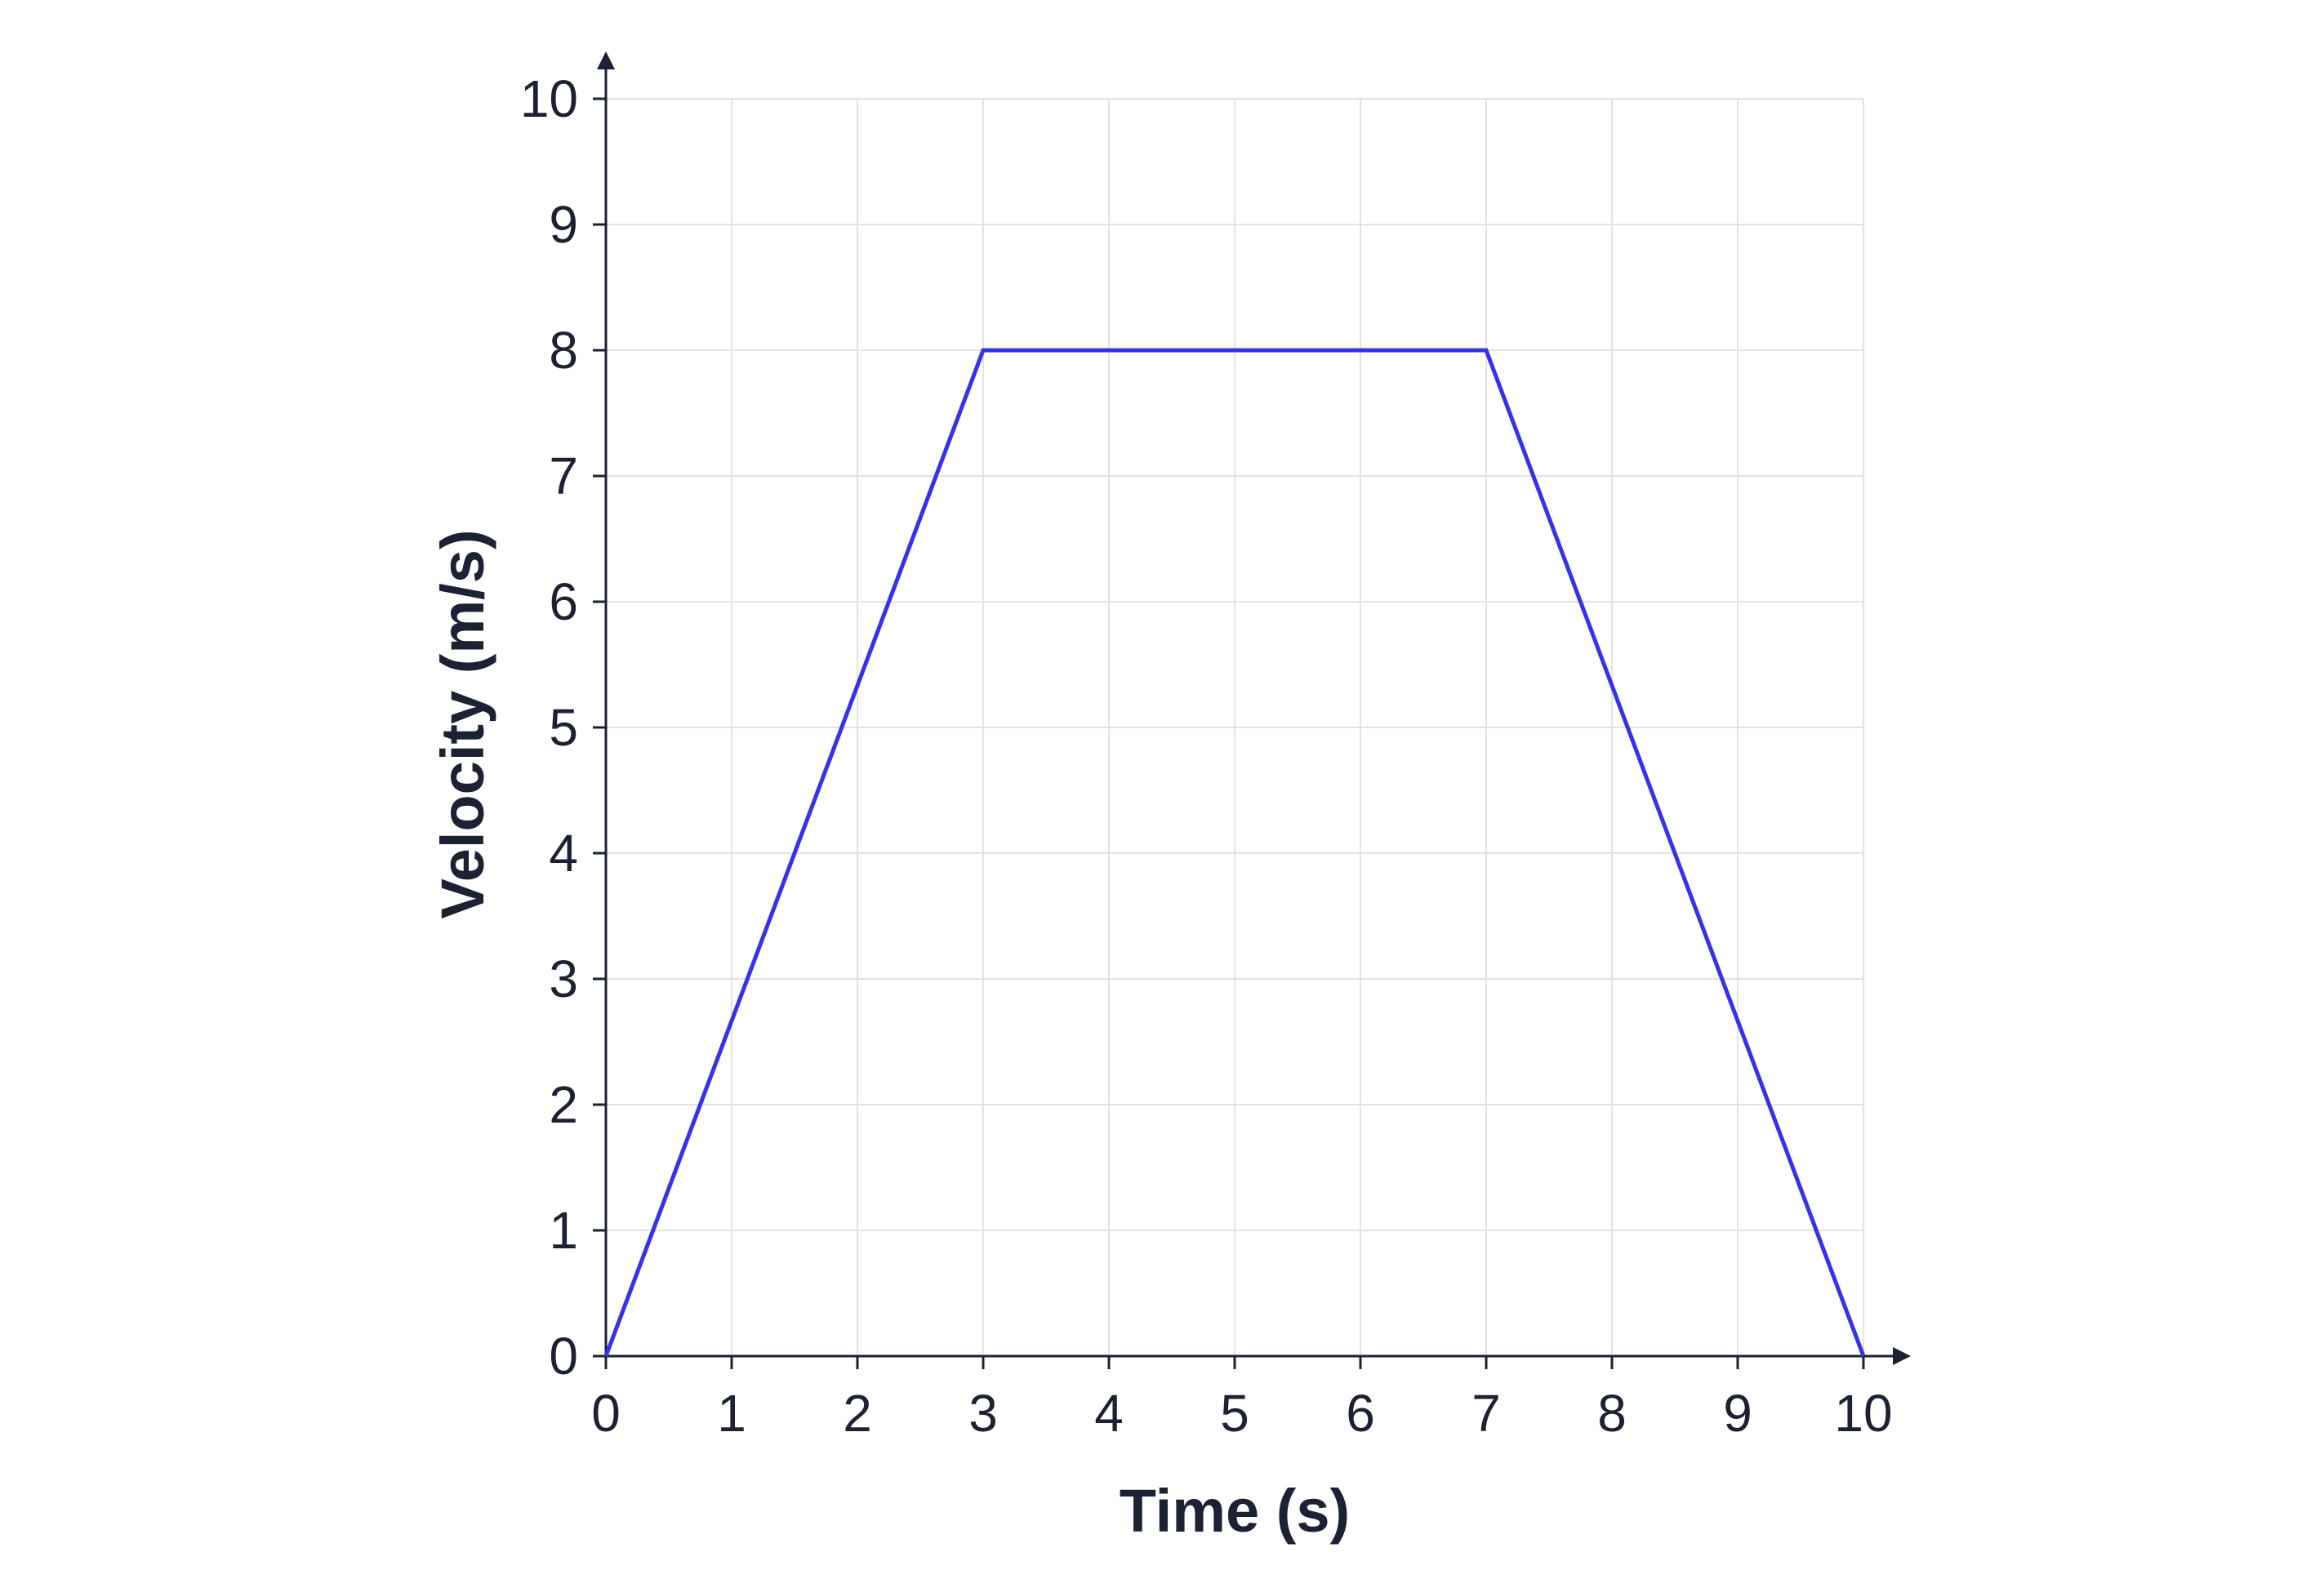  I want to click on x-tick-label: 2, so click(857, 1413).